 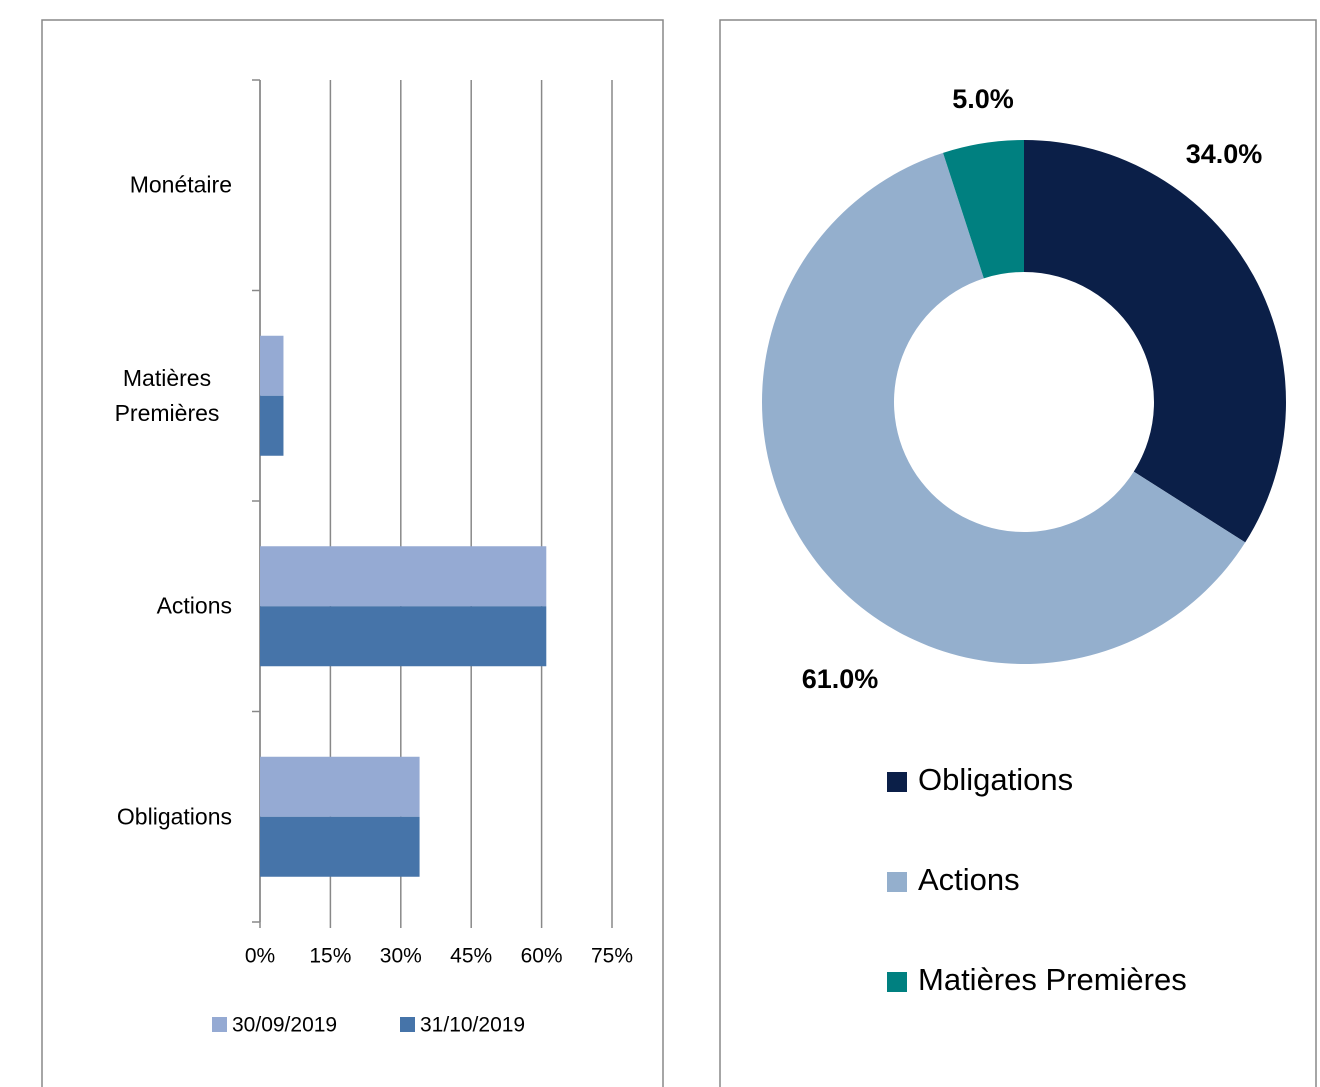 I want to click on category-label-box: Actions, so click(x=132, y=606).